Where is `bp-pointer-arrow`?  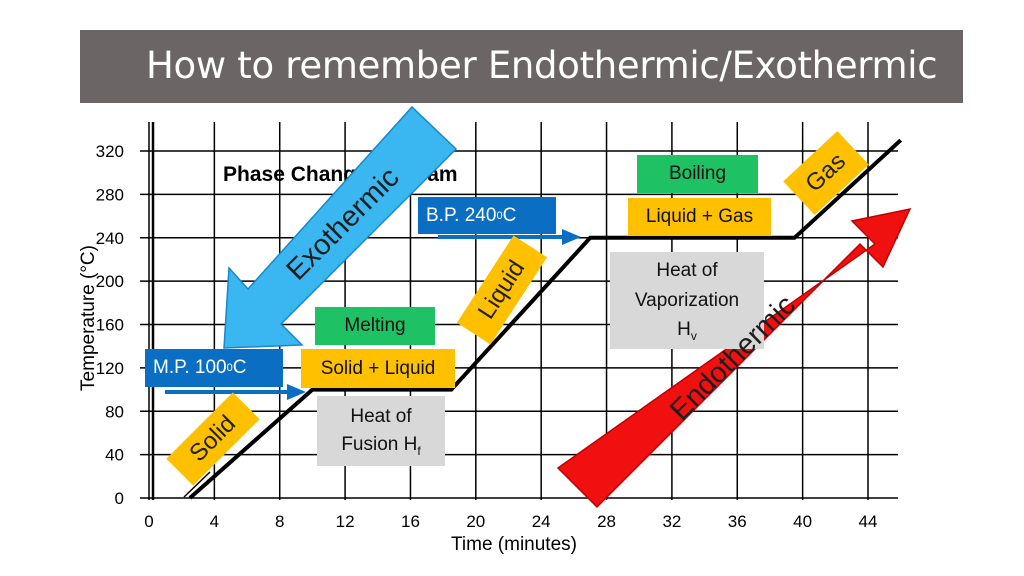
bp-pointer-arrow is located at coordinates (509, 237).